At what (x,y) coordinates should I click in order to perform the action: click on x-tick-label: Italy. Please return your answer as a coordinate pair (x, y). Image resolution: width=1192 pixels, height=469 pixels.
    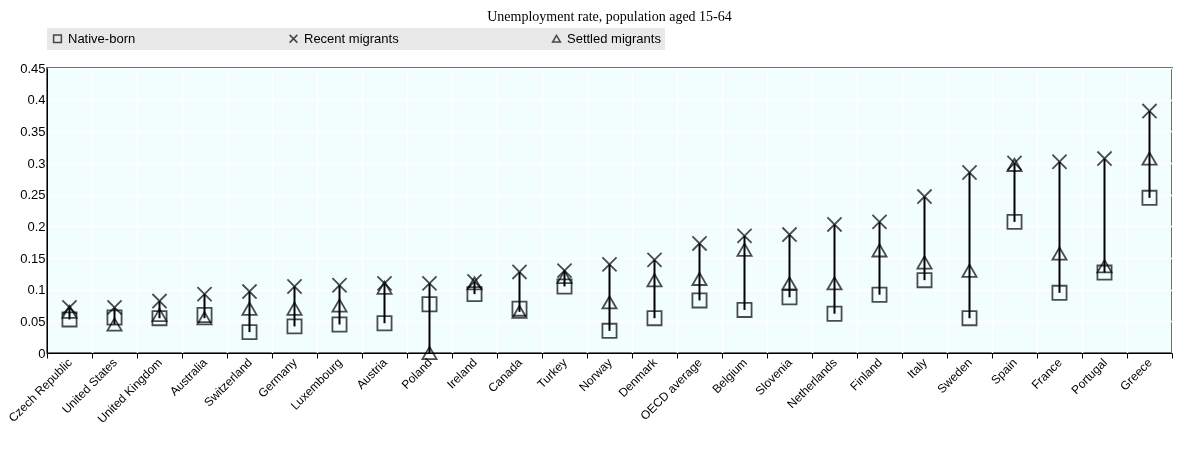
    Looking at the image, I should click on (917, 368).